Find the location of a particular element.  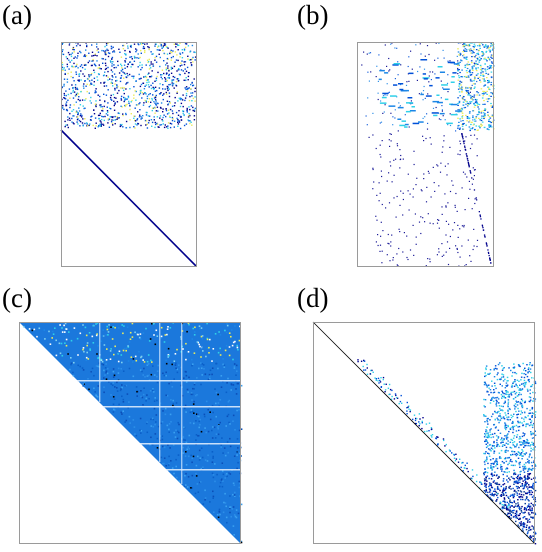

frame-a is located at coordinates (129, 154).